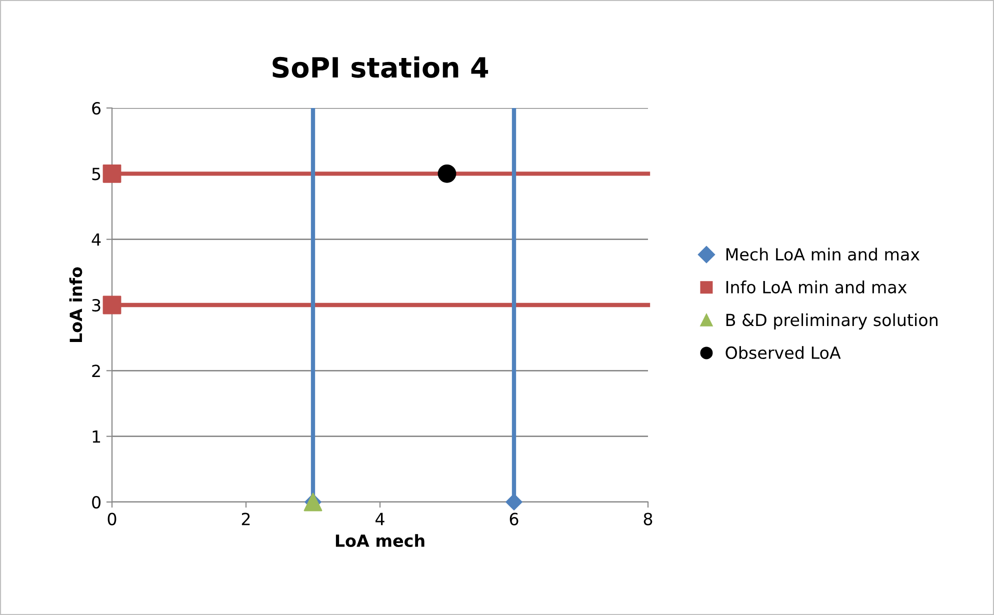 Image resolution: width=994 pixels, height=615 pixels. What do you see at coordinates (96, 108) in the screenshot?
I see `y-tick-label: 6` at bounding box center [96, 108].